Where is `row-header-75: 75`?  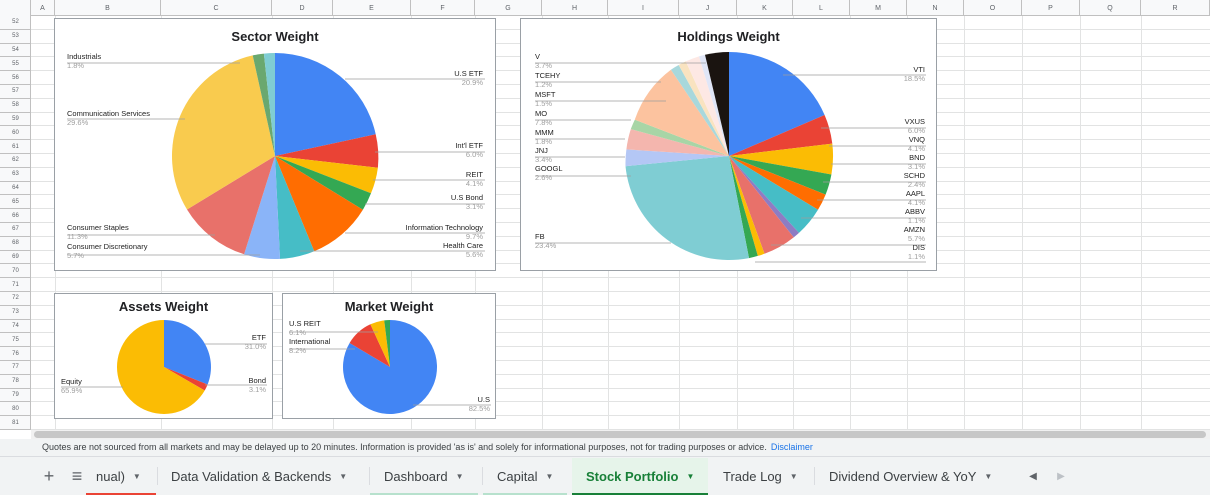
row-header-75: 75 is located at coordinates (15, 340).